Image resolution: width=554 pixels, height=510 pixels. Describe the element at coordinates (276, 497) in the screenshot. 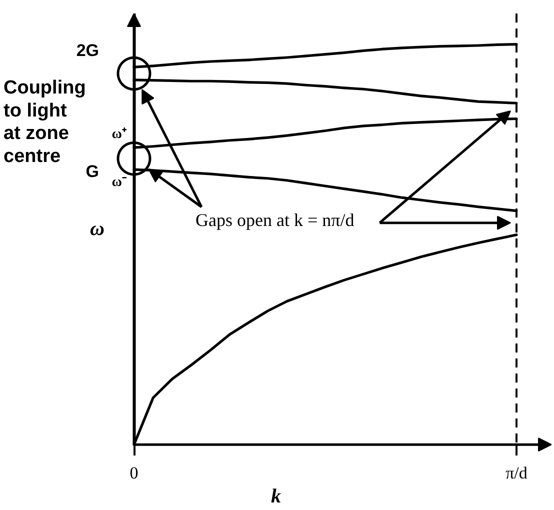

I see `x-axis-title: k` at that location.